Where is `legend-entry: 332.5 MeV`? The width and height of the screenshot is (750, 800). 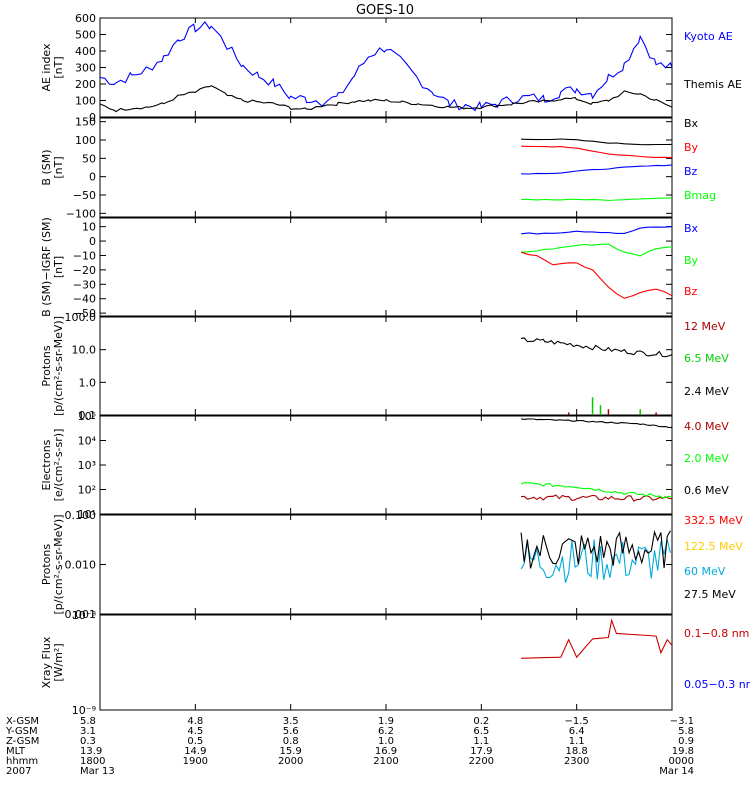
legend-entry: 332.5 MeV is located at coordinates (713, 520).